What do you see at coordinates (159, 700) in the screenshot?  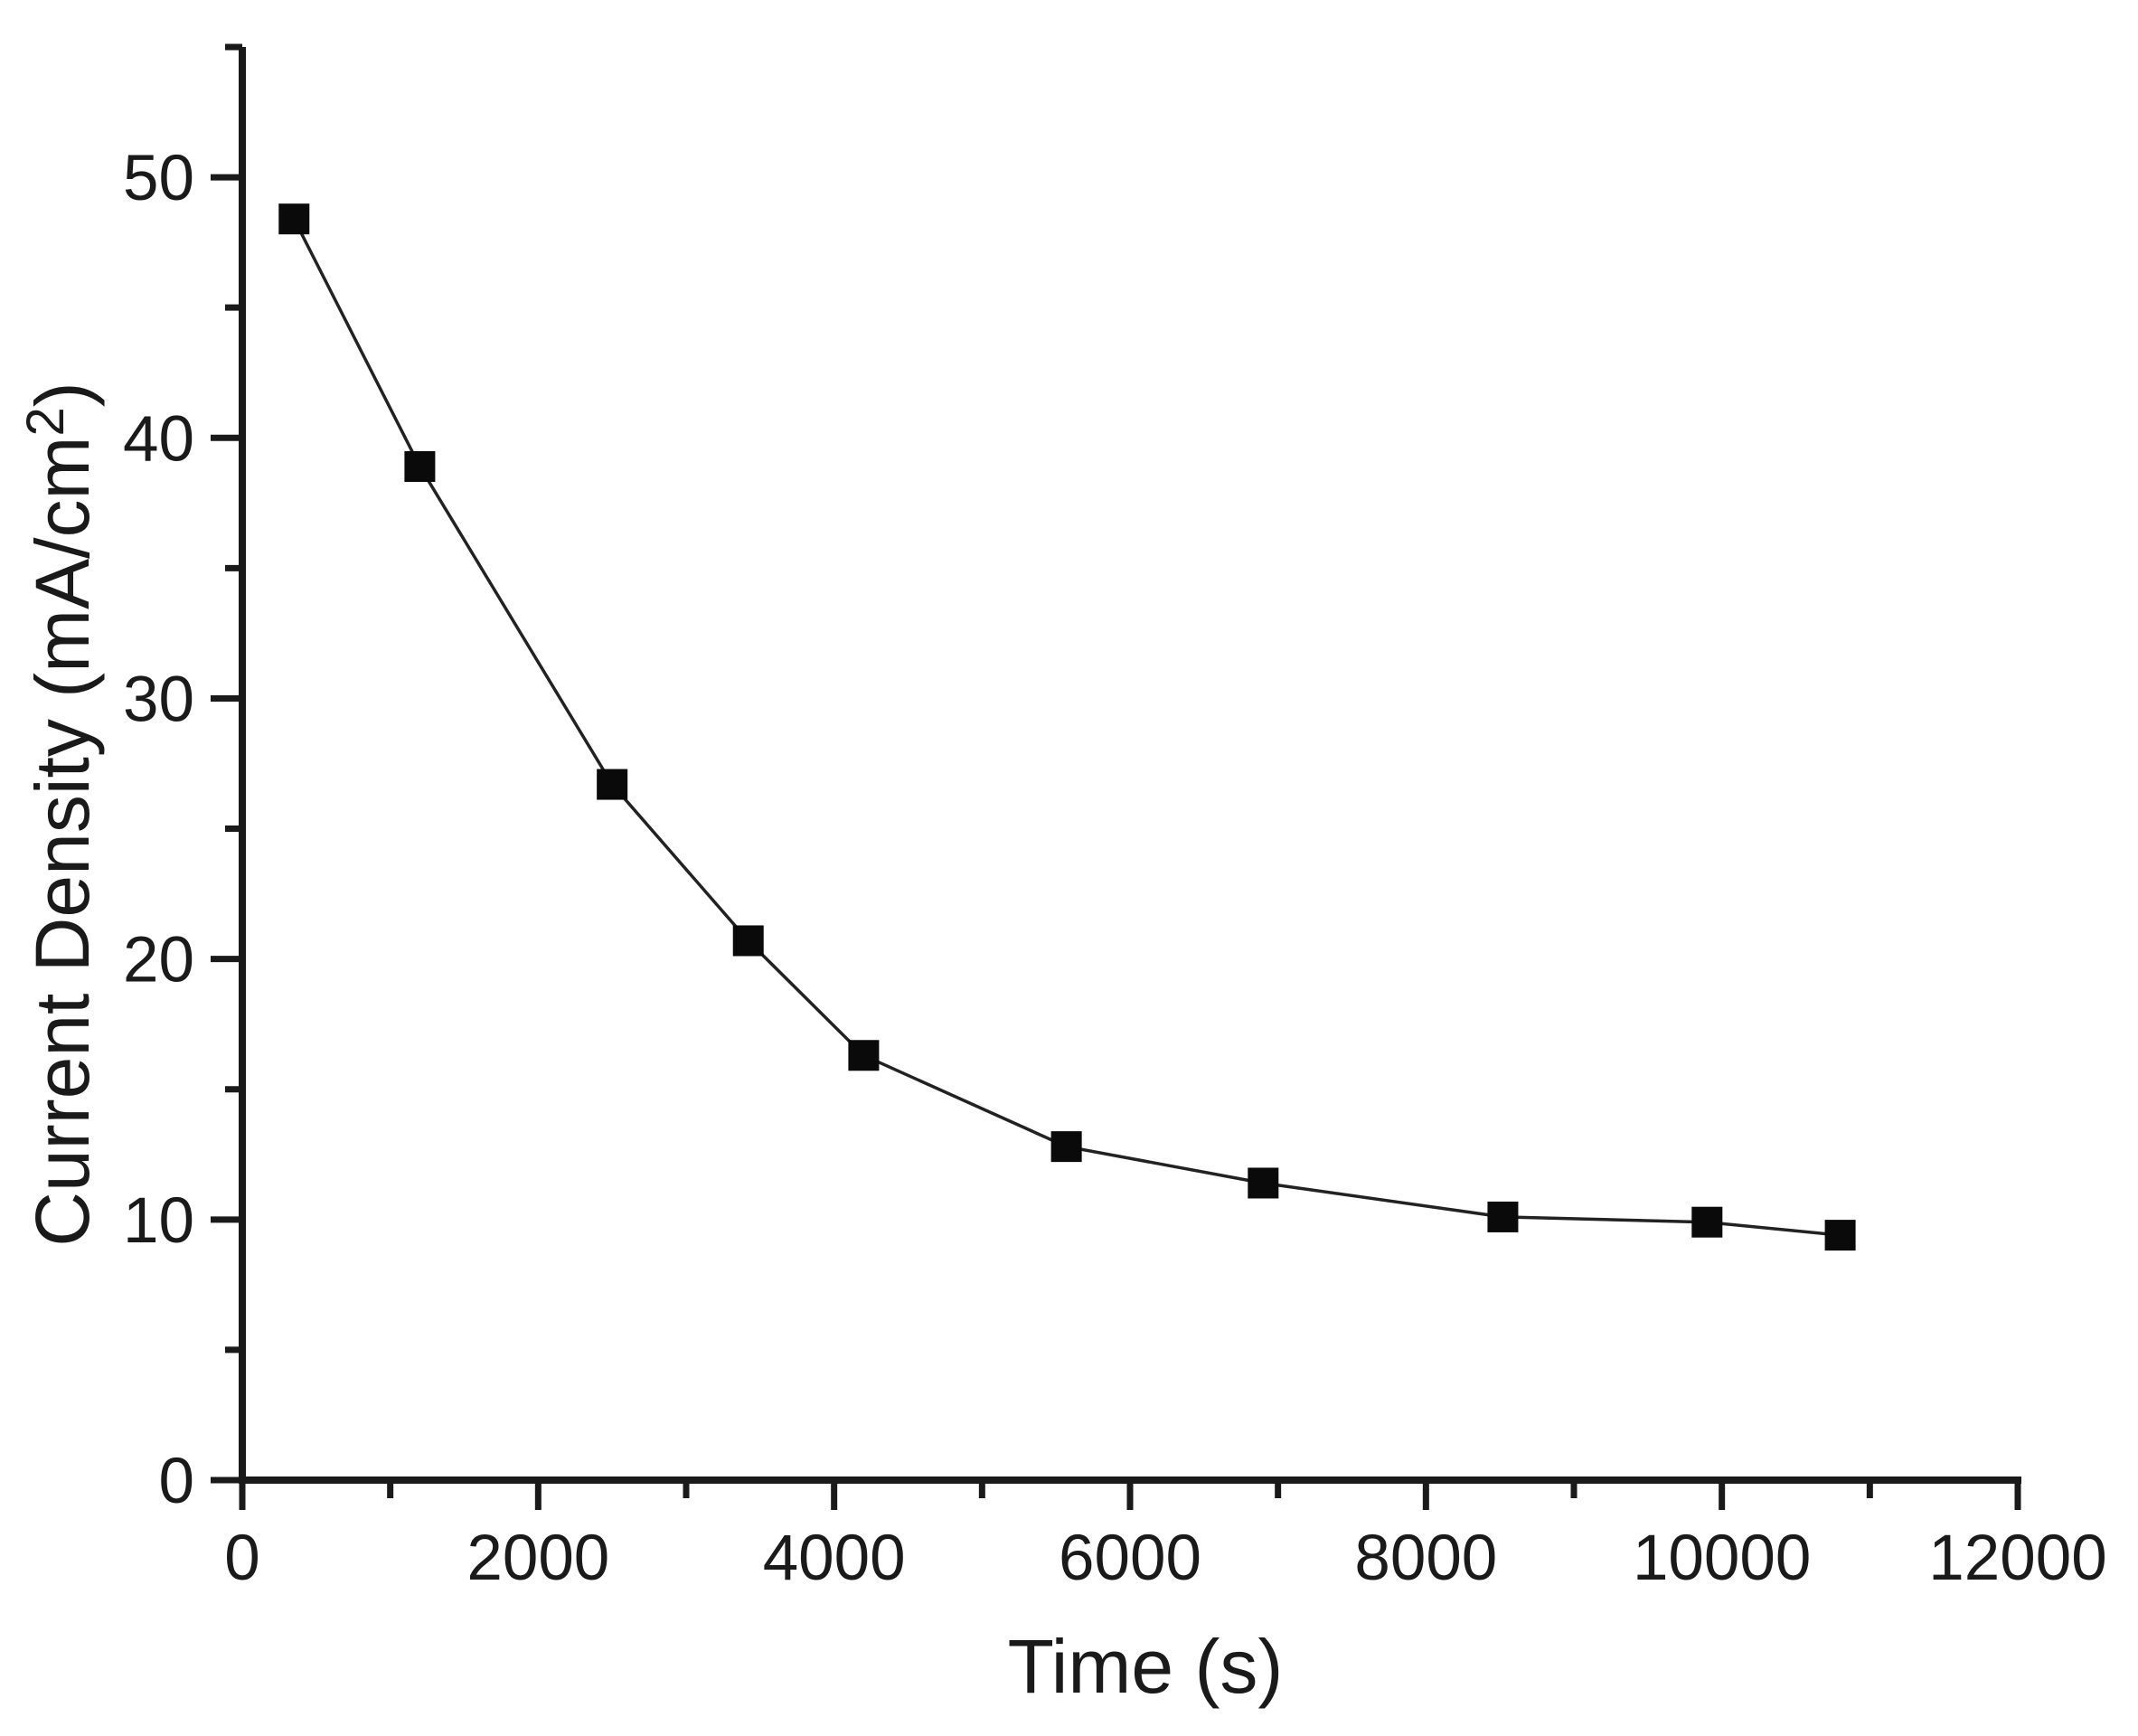 I see `y-tick-label: 30` at bounding box center [159, 700].